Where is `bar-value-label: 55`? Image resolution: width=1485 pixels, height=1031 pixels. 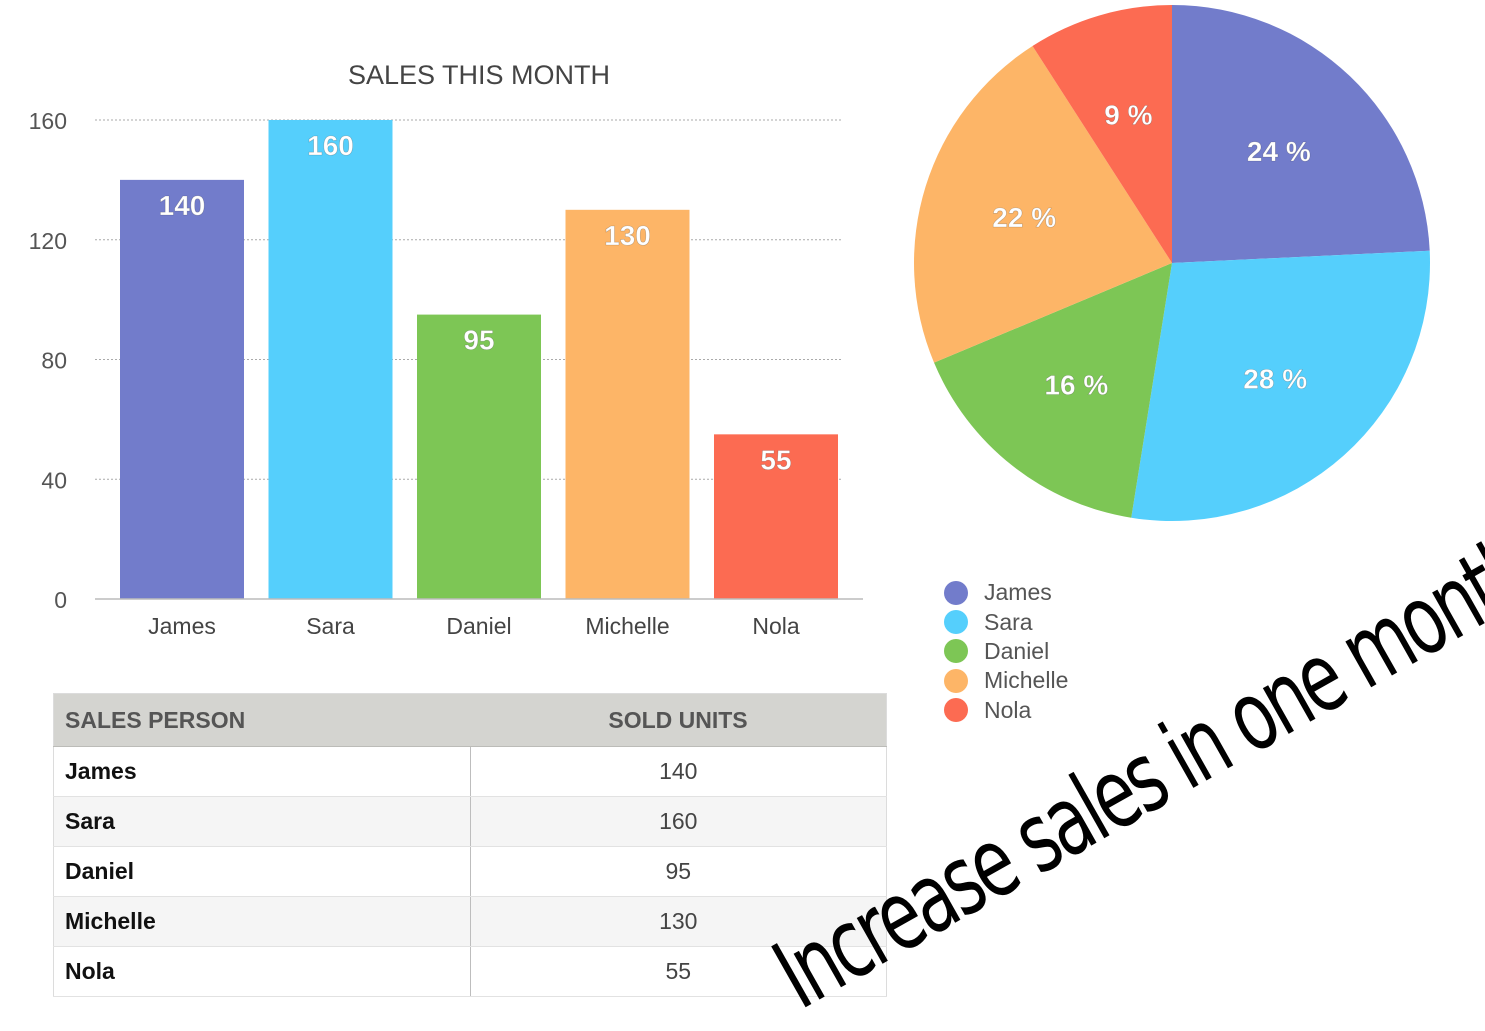 bar-value-label: 55 is located at coordinates (775, 459).